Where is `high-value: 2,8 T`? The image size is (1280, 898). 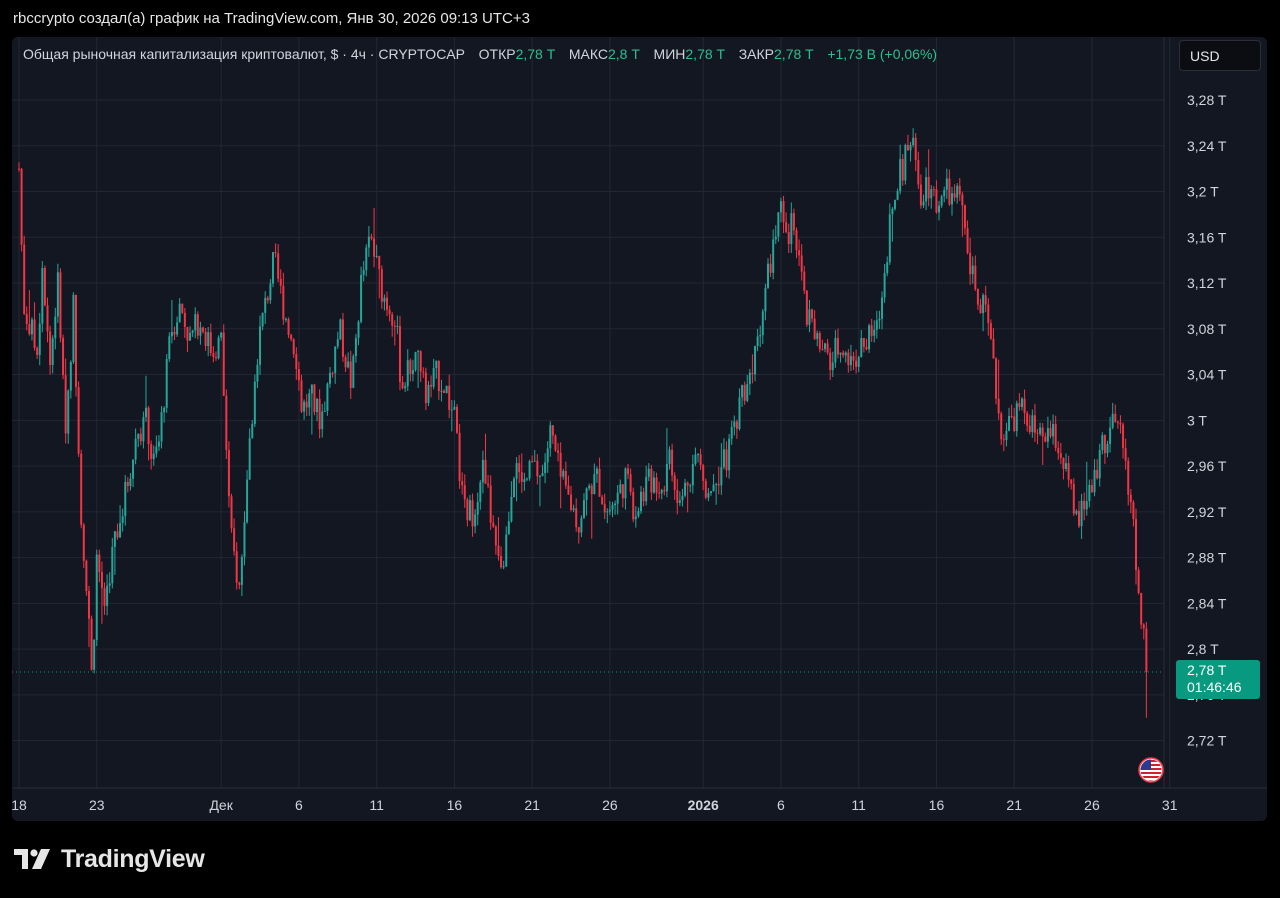
high-value: 2,8 T is located at coordinates (624, 54).